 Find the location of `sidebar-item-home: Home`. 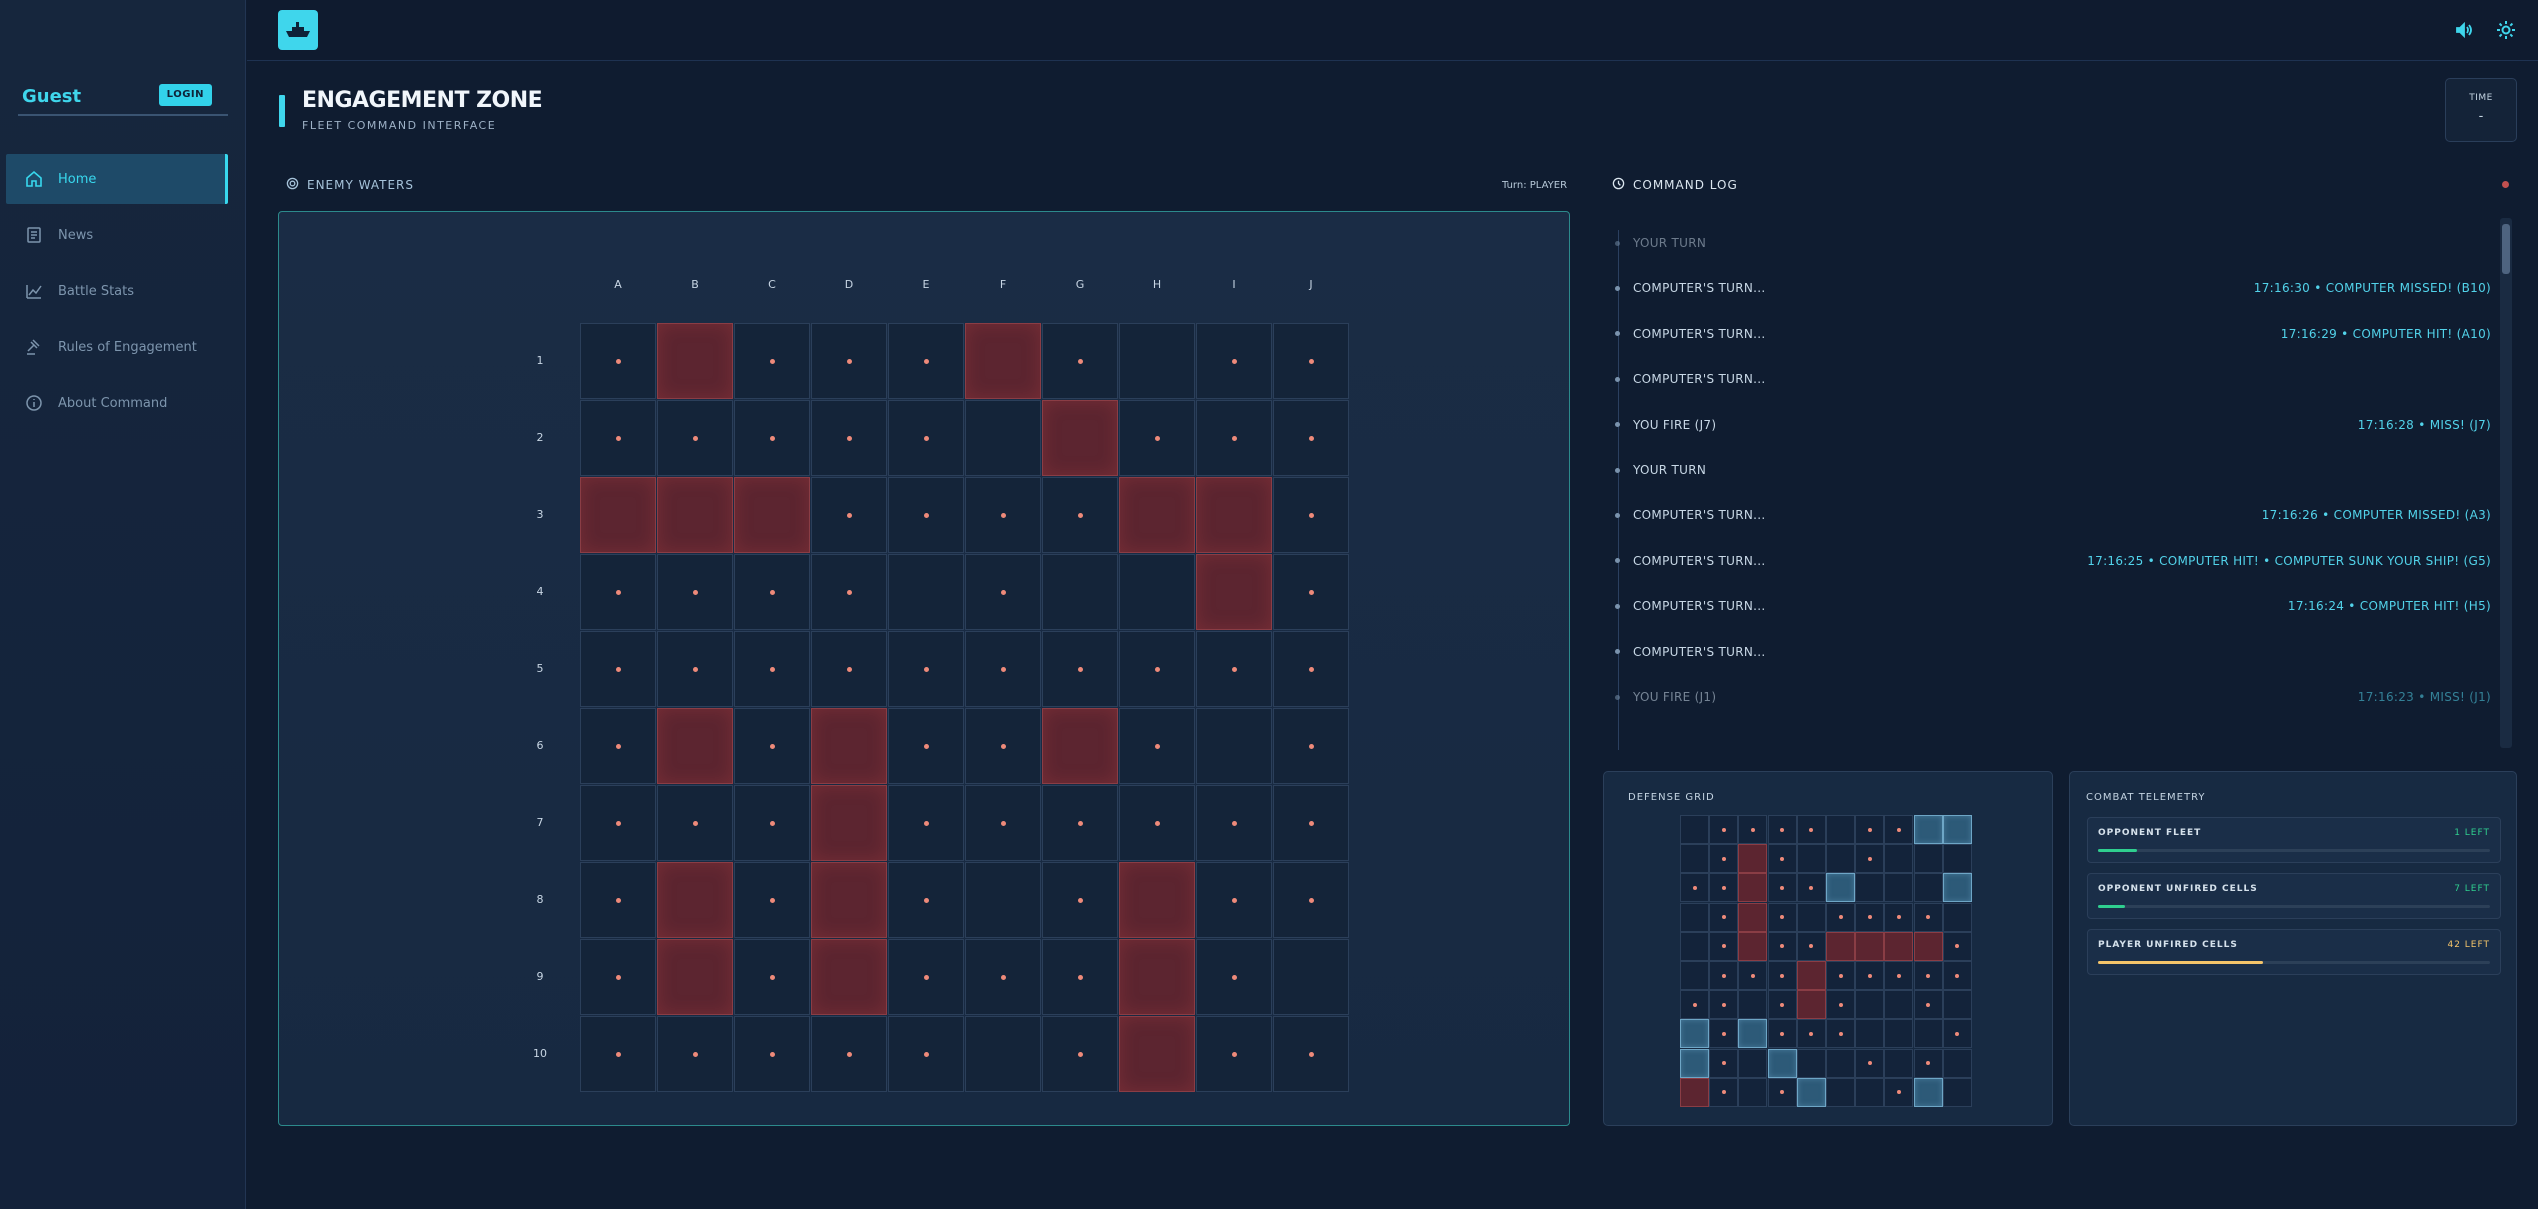

sidebar-item-home: Home is located at coordinates (117, 179).